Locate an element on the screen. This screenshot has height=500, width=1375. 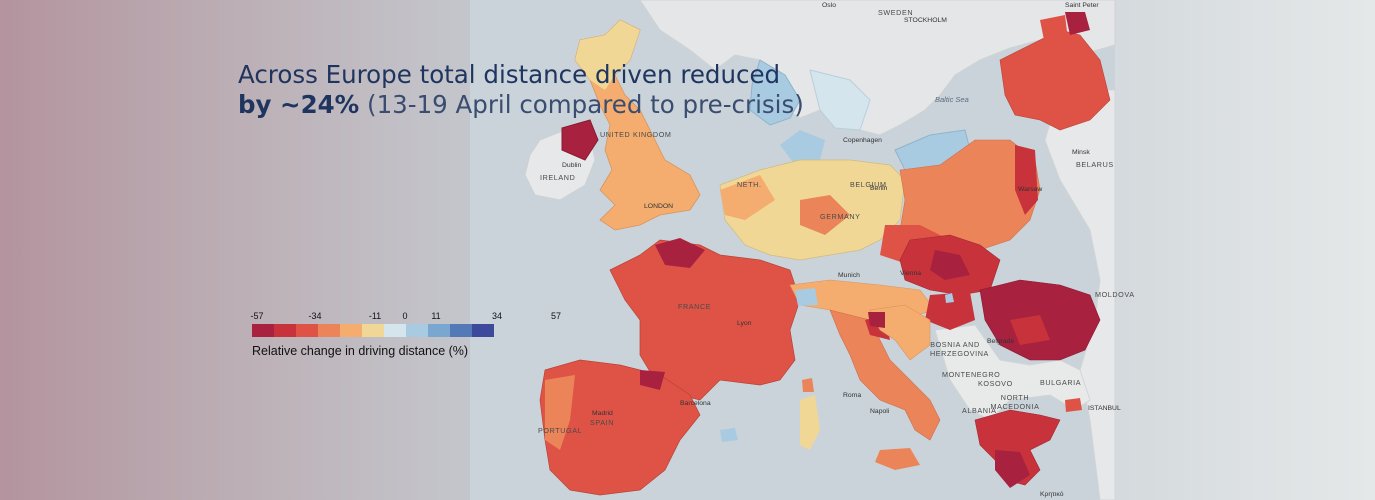
country-label: SPAIN is located at coordinates (602, 422).